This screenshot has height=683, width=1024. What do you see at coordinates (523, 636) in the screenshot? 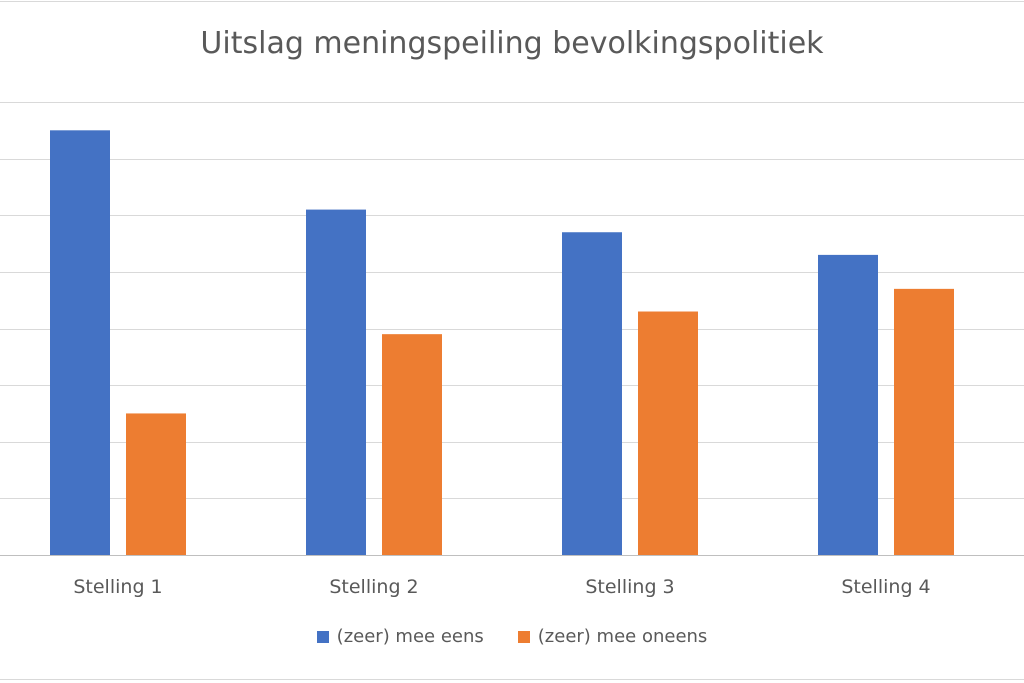
I see `legend-swatch-mee-oneens` at bounding box center [523, 636].